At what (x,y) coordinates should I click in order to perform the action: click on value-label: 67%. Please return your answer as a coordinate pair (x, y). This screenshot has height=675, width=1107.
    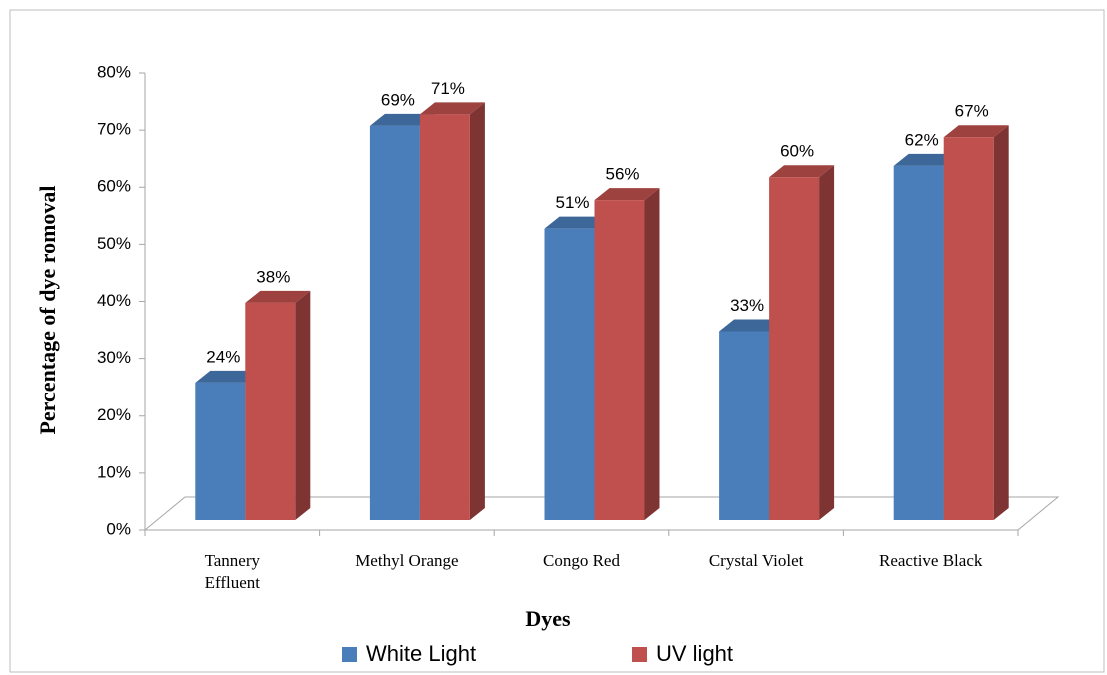
    Looking at the image, I should click on (972, 111).